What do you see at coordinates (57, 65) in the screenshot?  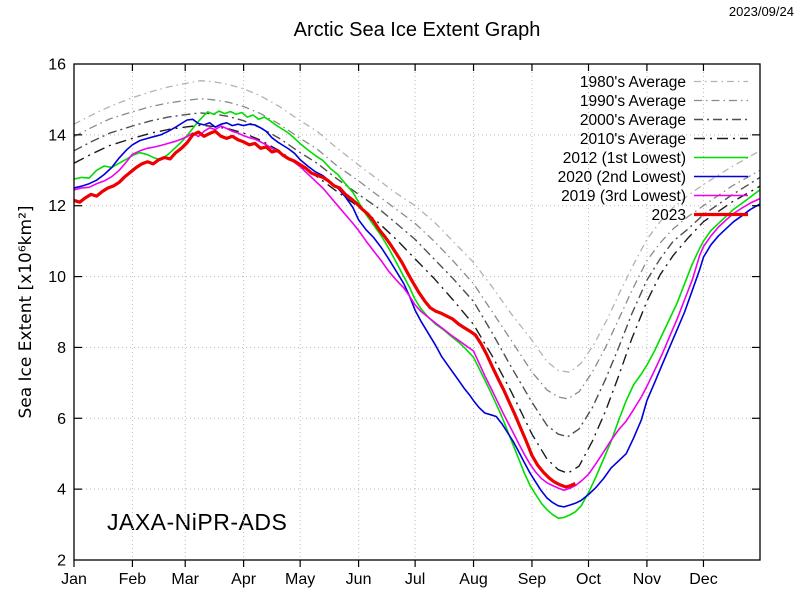 I see `y-tick-label: 16` at bounding box center [57, 65].